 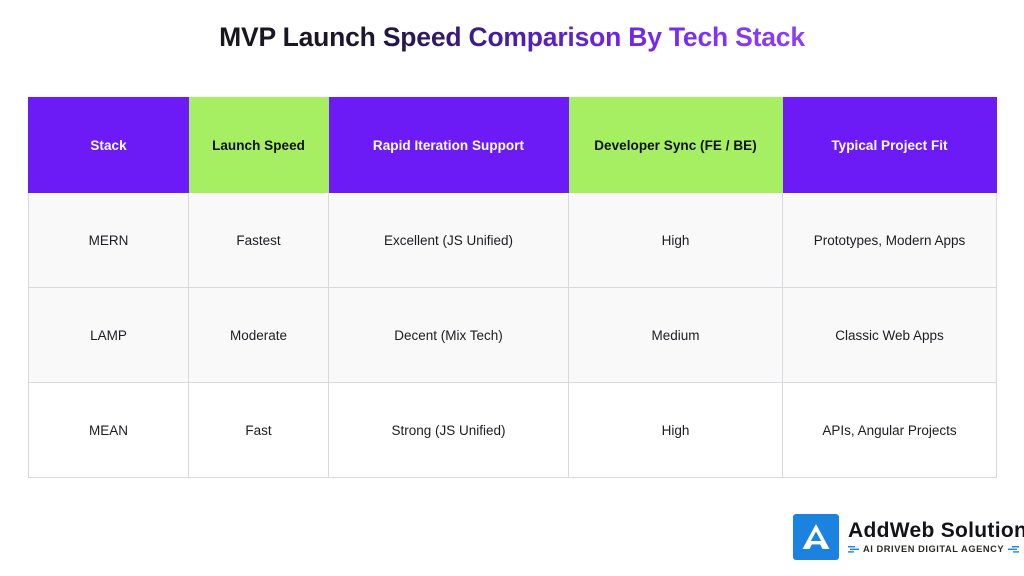 What do you see at coordinates (258, 145) in the screenshot?
I see `column-header-launch-speed: Launch Speed` at bounding box center [258, 145].